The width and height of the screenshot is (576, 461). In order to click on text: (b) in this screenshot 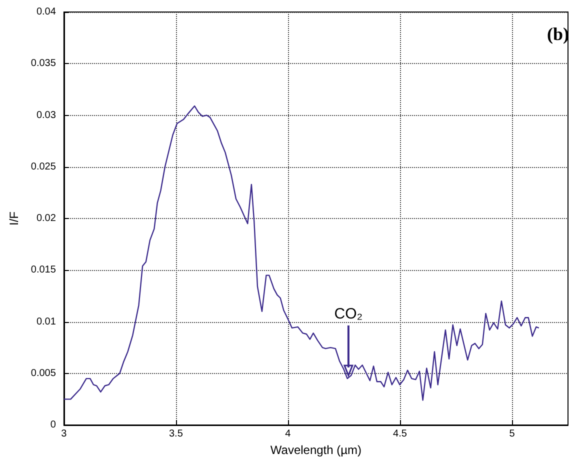, I will do `click(558, 34)`.